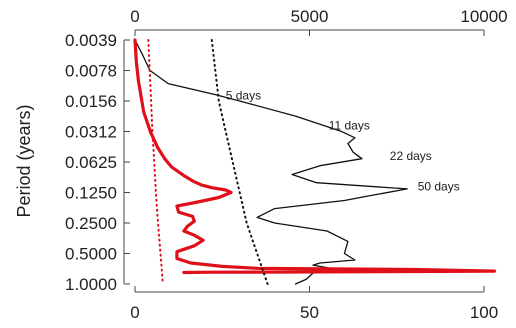 Image resolution: width=516 pixels, height=328 pixels. What do you see at coordinates (134, 16) in the screenshot?
I see `top-tick-label: 0` at bounding box center [134, 16].